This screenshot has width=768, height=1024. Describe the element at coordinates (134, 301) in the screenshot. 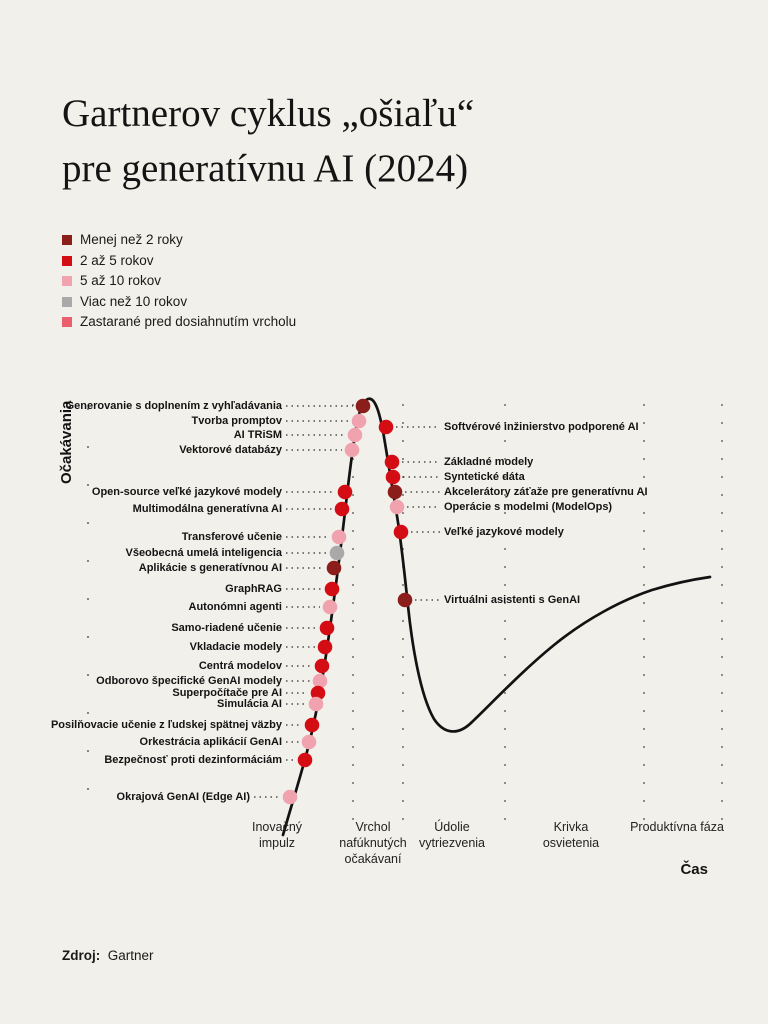

I see `legend-item-label: Viac než 10 rokov` at that location.